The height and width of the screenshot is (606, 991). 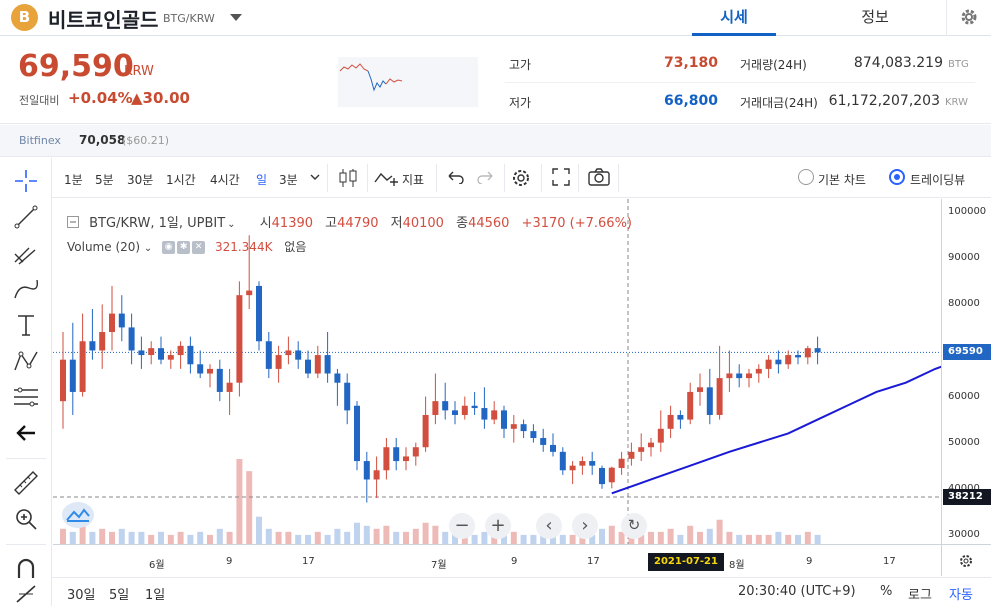 I want to click on collapse-legend-icon, so click(x=73, y=222).